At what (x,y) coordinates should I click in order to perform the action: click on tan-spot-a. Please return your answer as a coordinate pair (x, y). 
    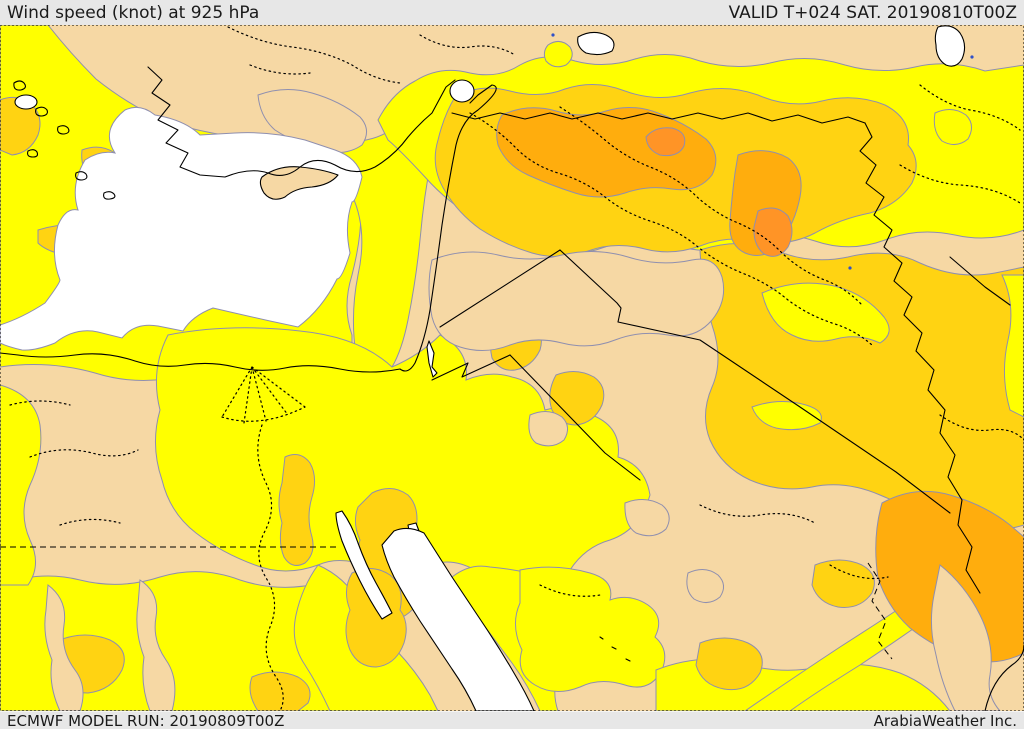
    Looking at the image, I should click on (548, 429).